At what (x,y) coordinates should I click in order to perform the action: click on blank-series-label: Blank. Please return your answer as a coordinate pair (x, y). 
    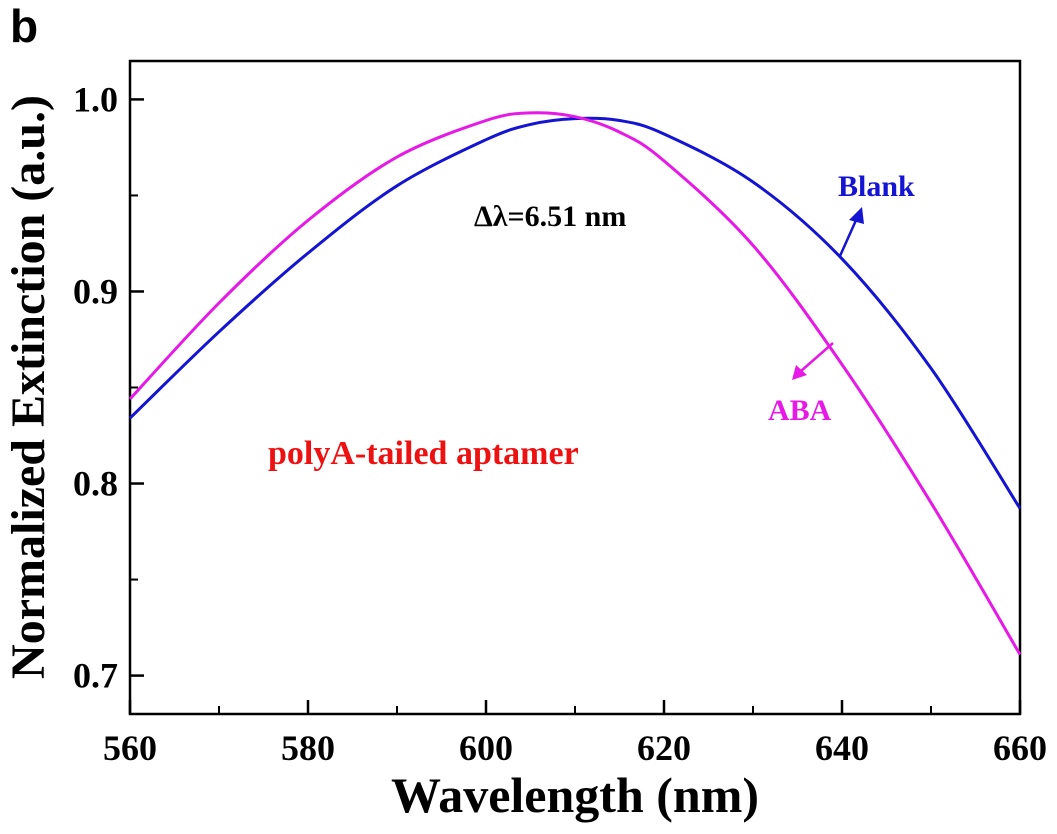
    Looking at the image, I should click on (876, 186).